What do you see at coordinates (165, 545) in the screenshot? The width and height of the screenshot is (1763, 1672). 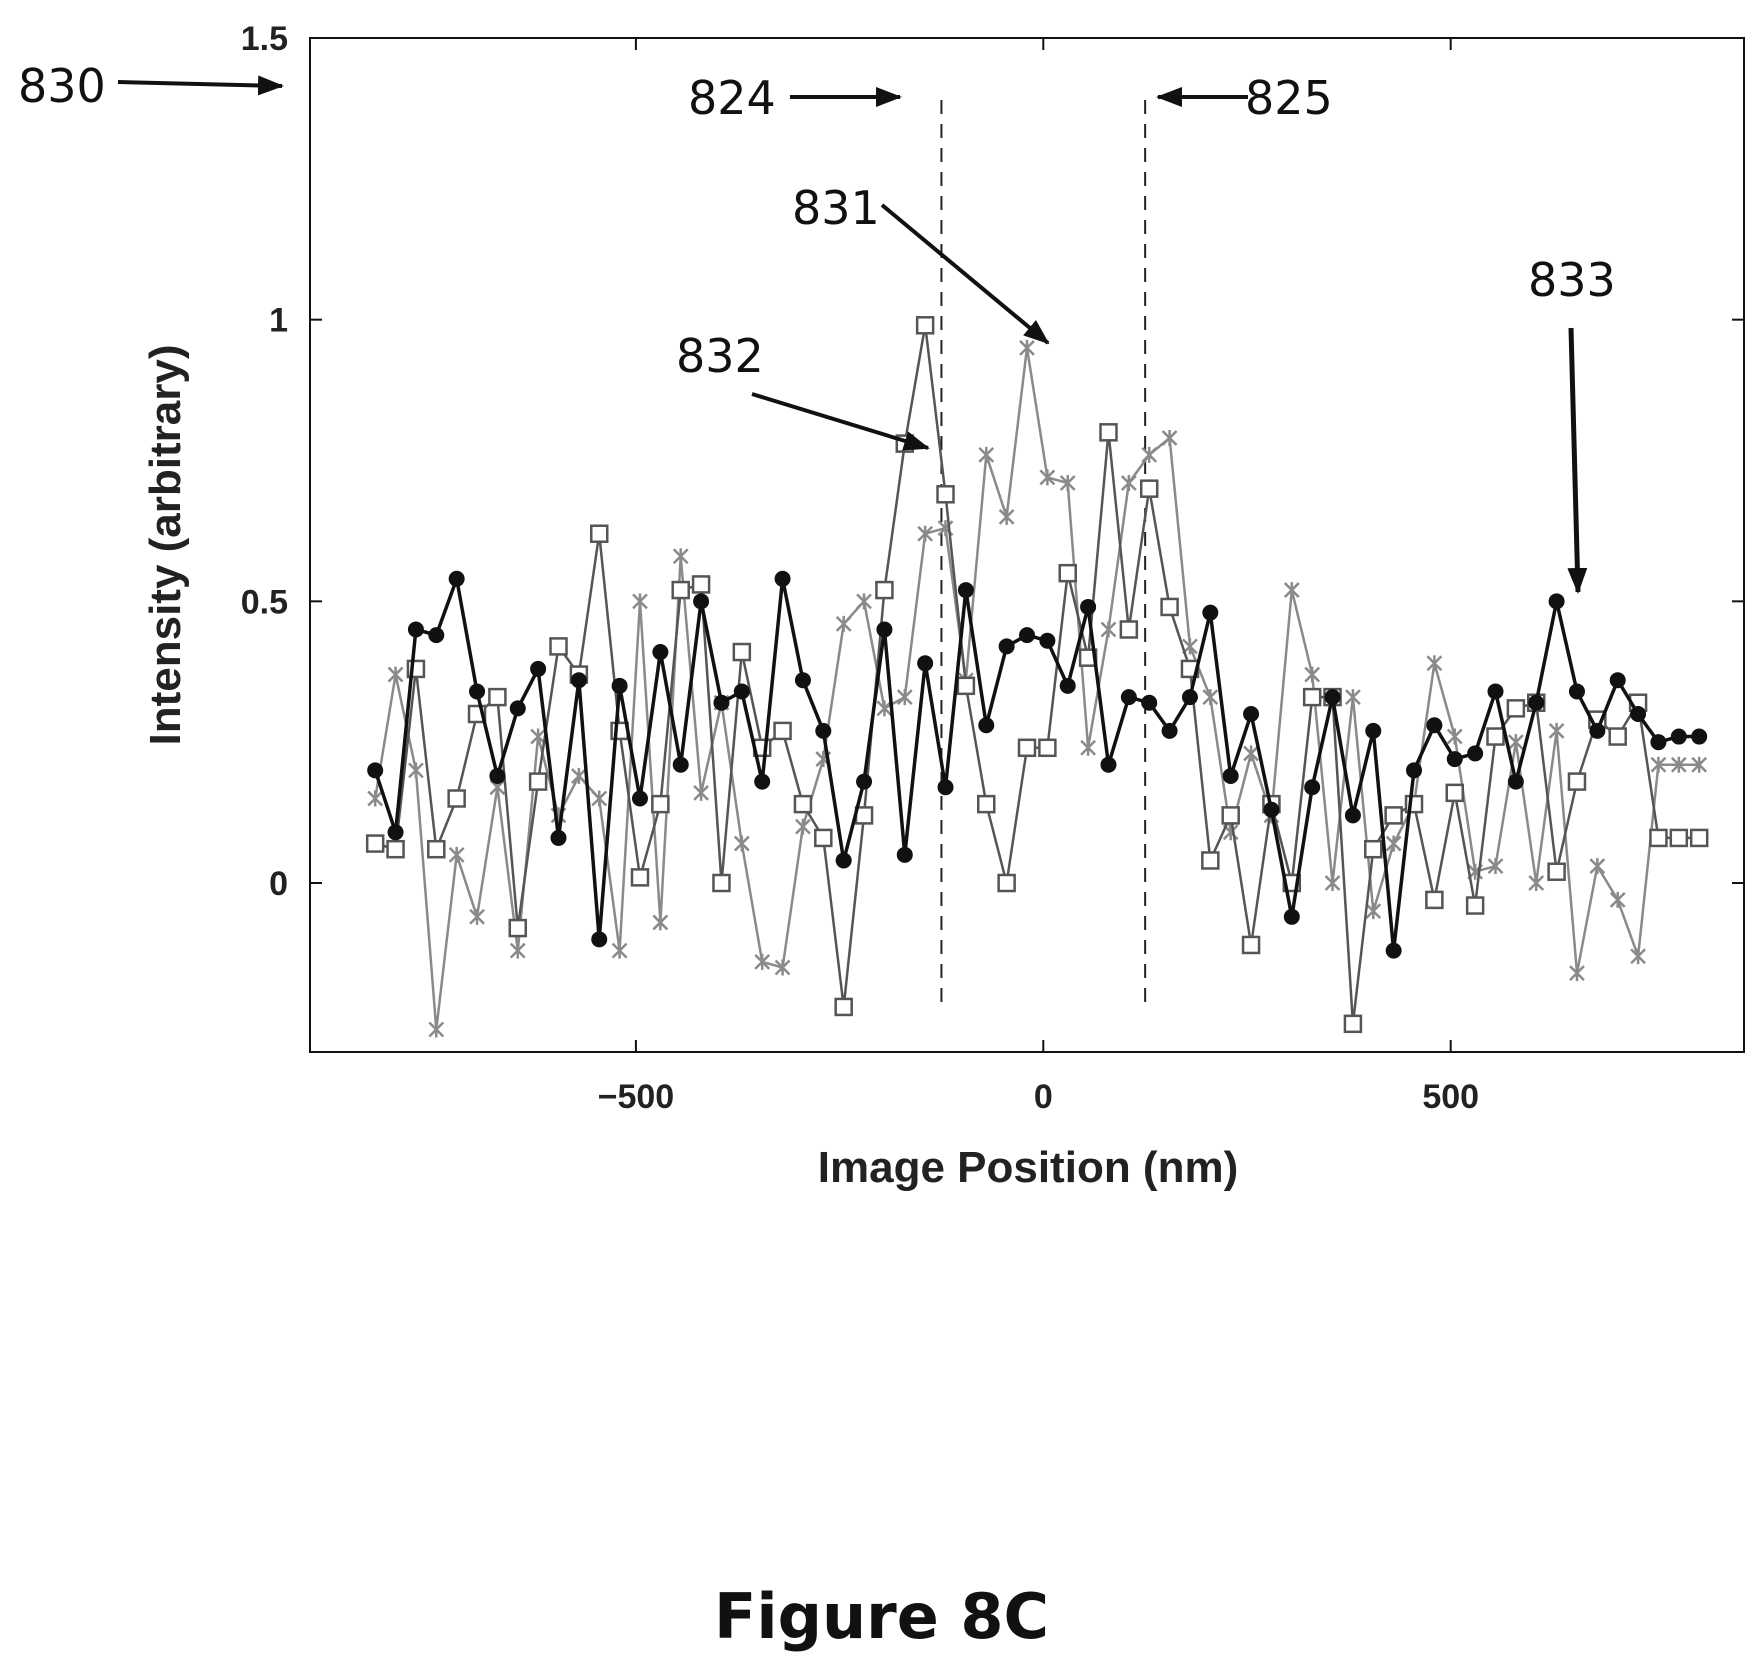 I see `y-axis-label: Intensity (arbitrary)` at bounding box center [165, 545].